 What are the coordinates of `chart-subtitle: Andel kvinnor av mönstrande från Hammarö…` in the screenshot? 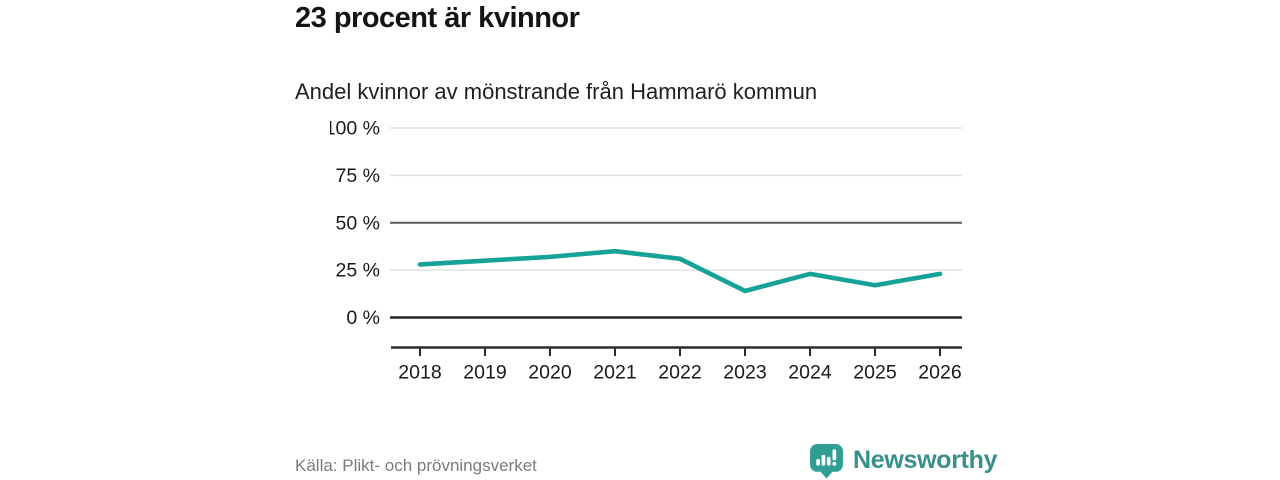 It's located at (556, 91).